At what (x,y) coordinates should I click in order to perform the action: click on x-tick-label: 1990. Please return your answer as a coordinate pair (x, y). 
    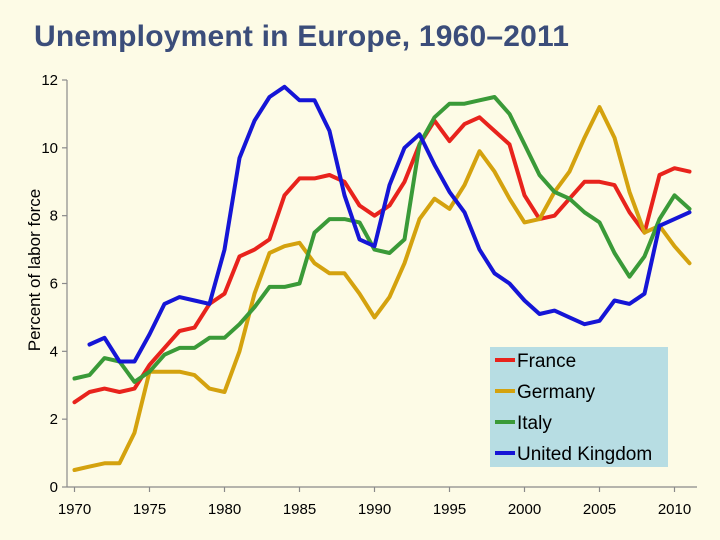
    Looking at the image, I should click on (374, 509).